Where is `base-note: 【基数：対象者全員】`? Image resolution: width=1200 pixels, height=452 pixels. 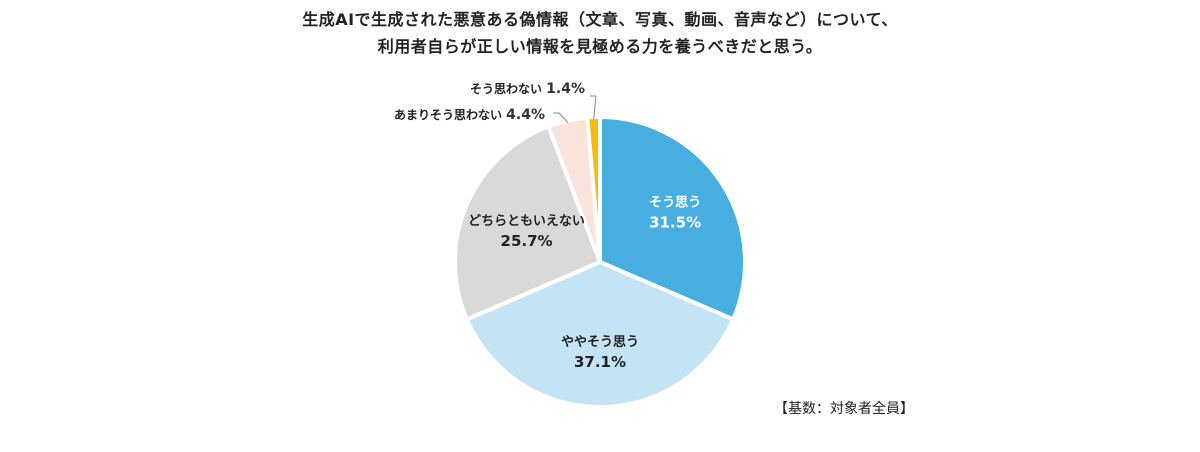 base-note: 【基数：対象者全員】 is located at coordinates (844, 409).